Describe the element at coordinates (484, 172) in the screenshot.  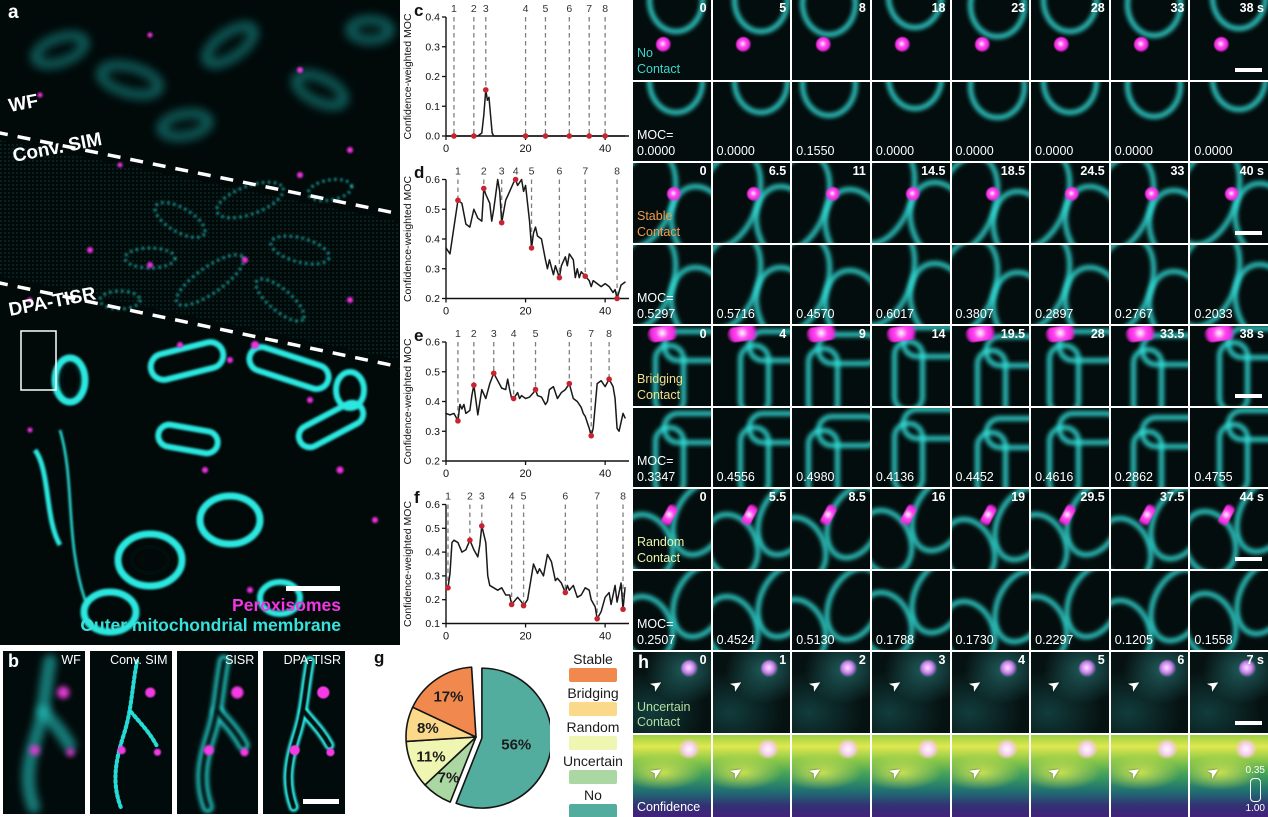
I see `svg-text: 2` at that location.